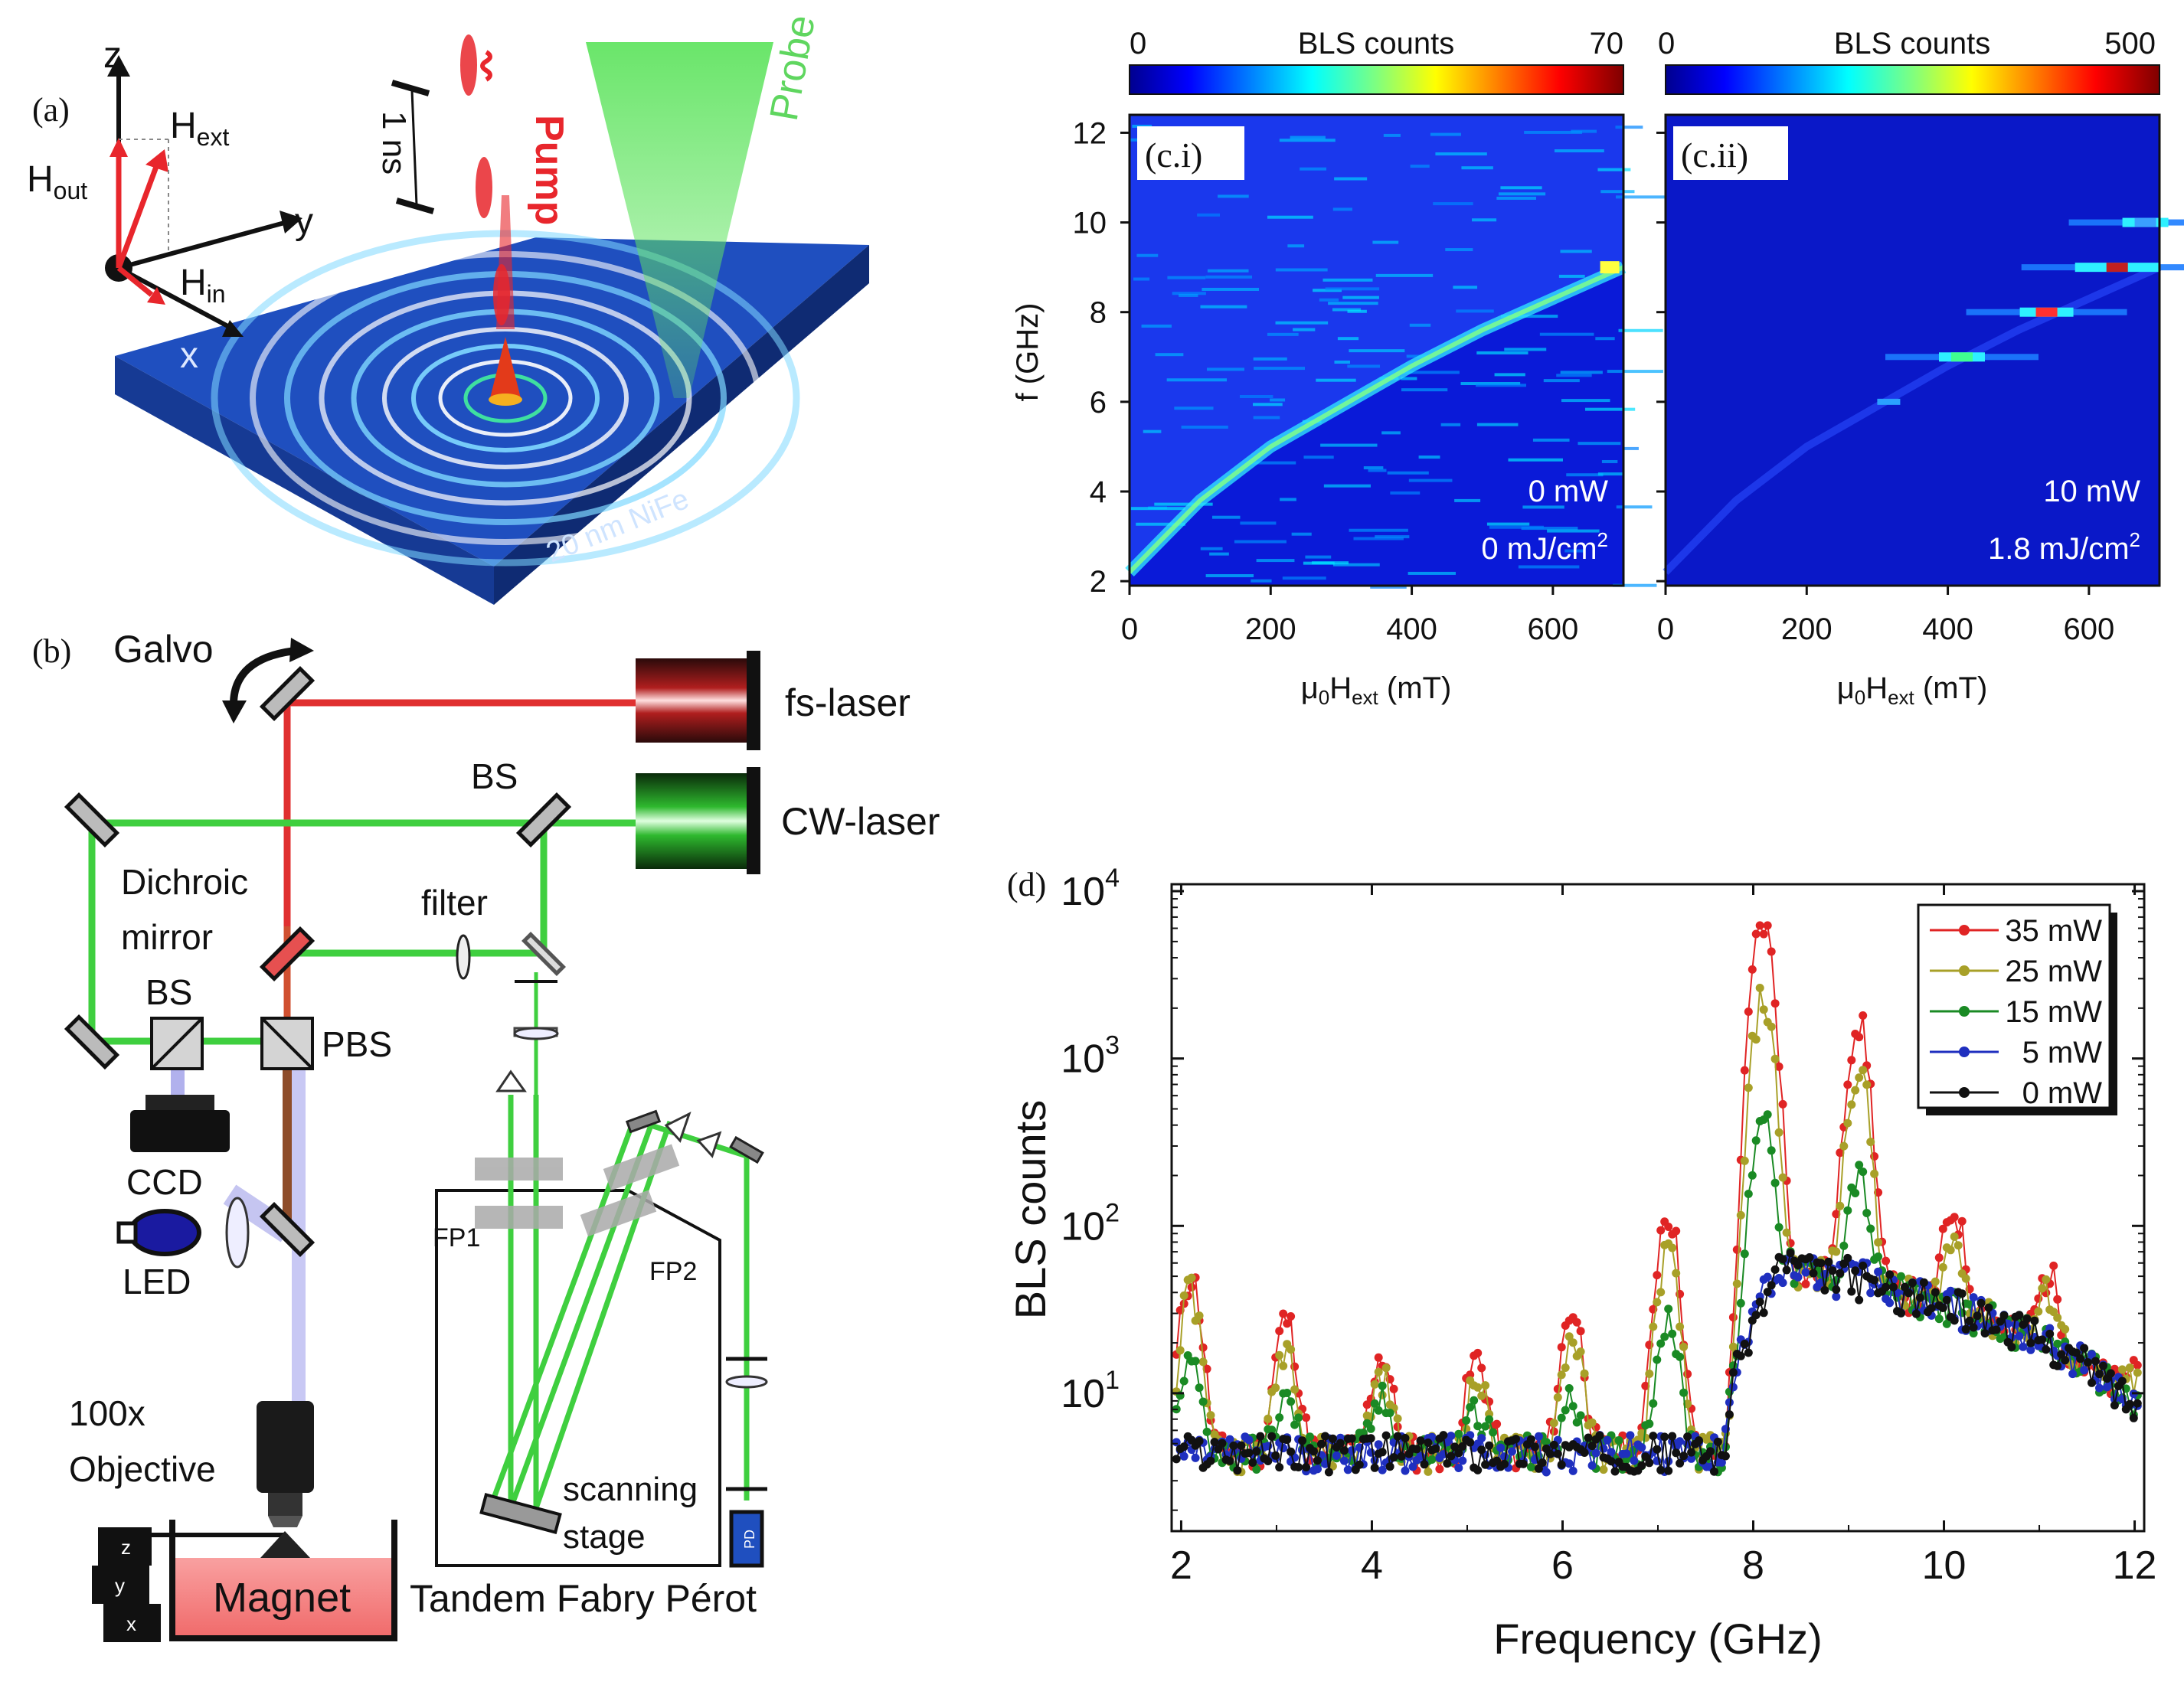 Image resolution: width=2184 pixels, height=1685 pixels. What do you see at coordinates (1411, 629) in the screenshot?
I see `xtick-label: 400` at bounding box center [1411, 629].